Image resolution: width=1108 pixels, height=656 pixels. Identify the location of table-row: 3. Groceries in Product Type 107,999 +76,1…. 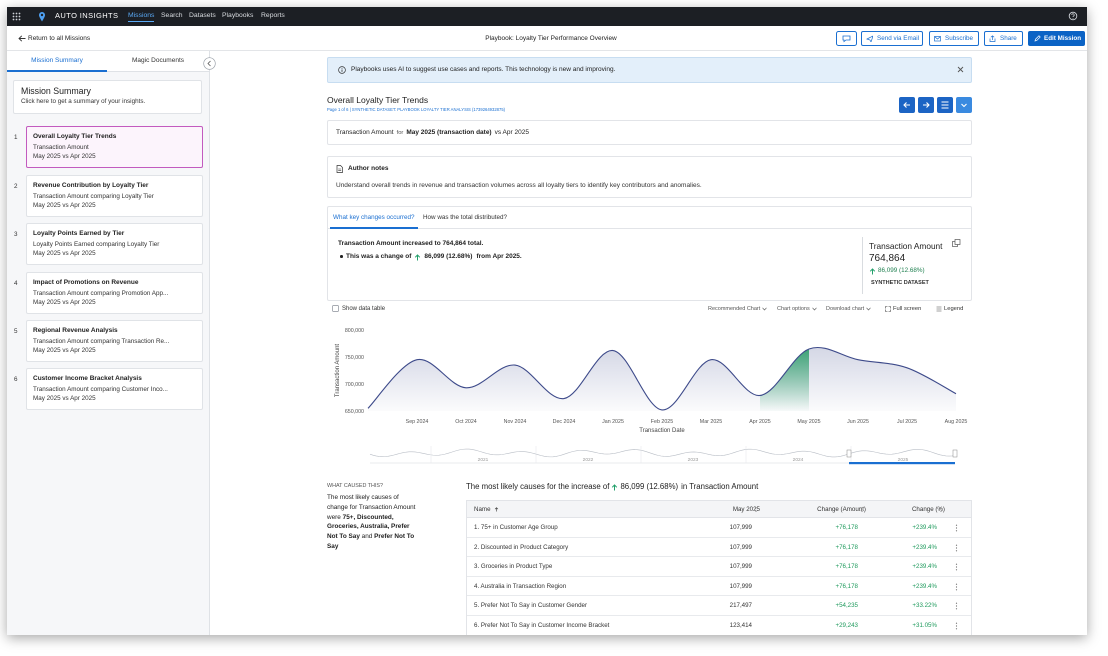
(719, 567).